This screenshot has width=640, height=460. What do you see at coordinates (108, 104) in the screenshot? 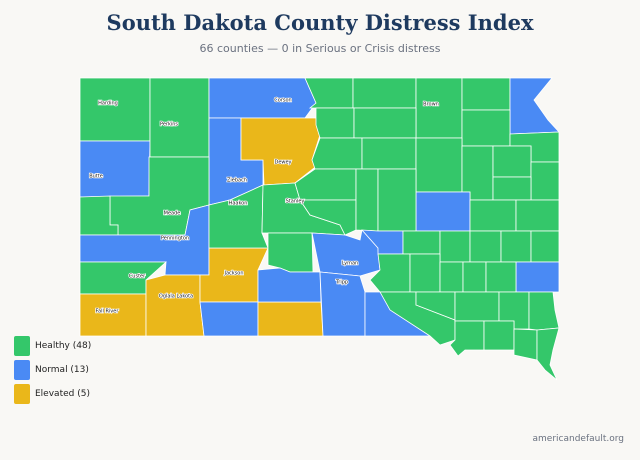
I see `county-label: Harding` at bounding box center [108, 104].